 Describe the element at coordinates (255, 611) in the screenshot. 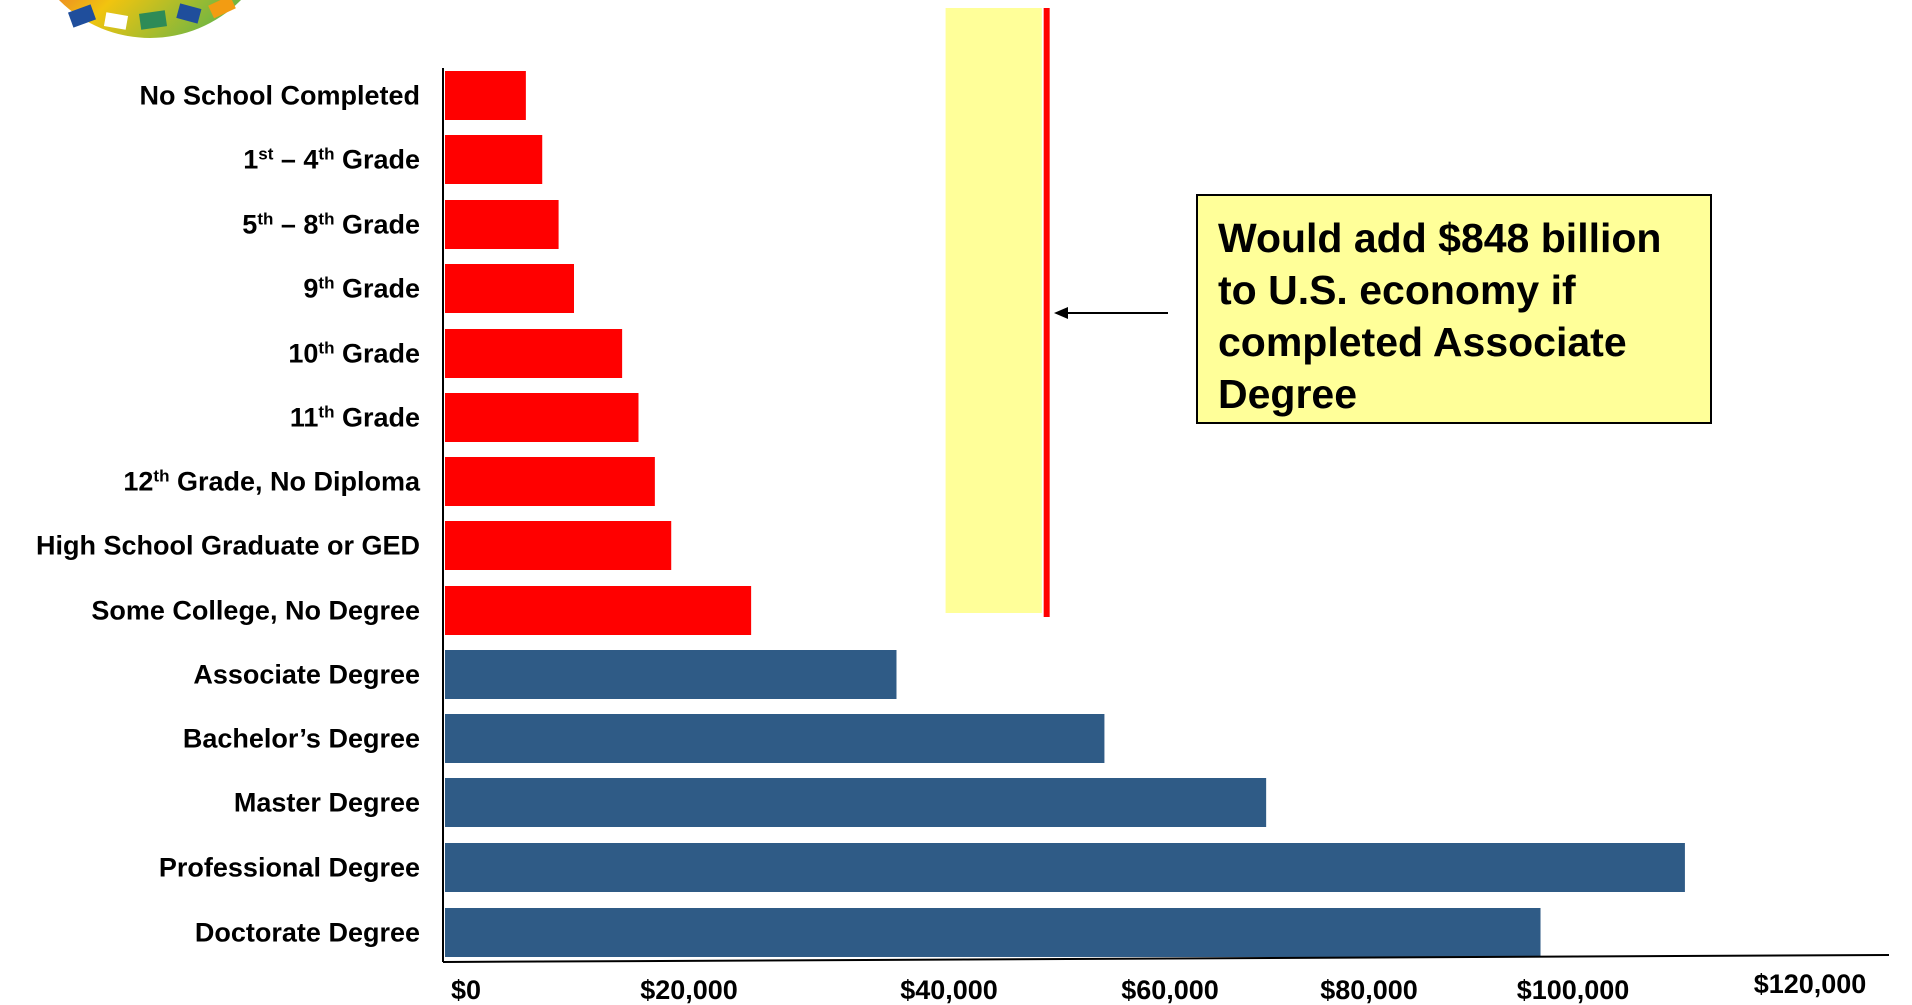

I see `category-label: Some College, No Degree` at that location.